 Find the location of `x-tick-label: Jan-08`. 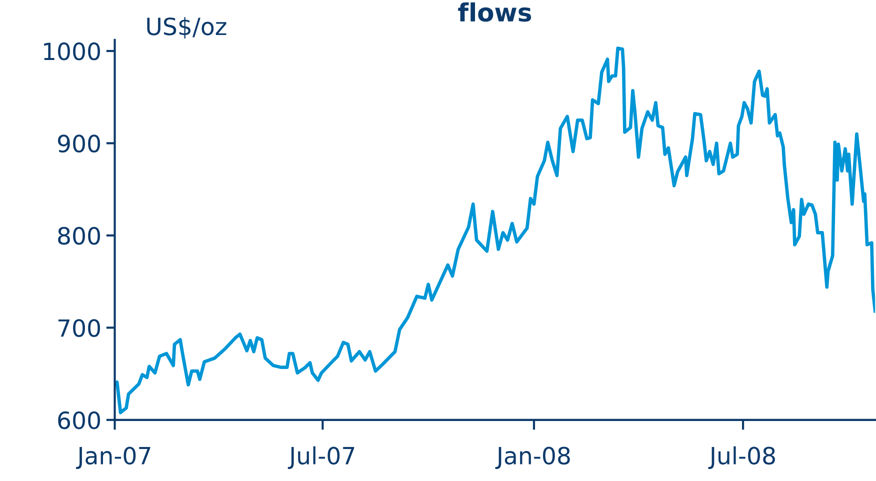

x-tick-label: Jan-08 is located at coordinates (532, 457).